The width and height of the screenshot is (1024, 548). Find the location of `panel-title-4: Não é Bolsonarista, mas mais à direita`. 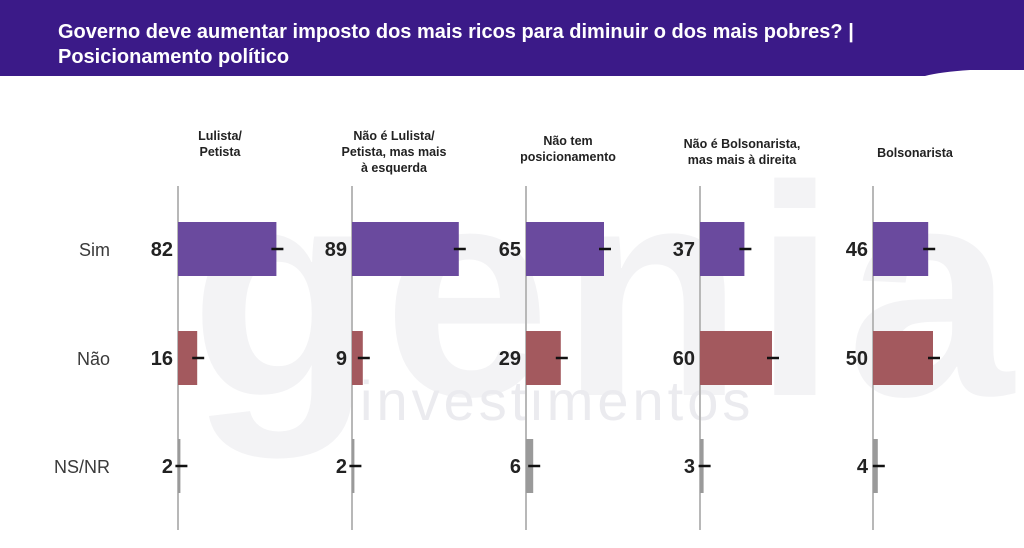

panel-title-4: Não é Bolsonarista, mas mais à direita is located at coordinates (742, 152).